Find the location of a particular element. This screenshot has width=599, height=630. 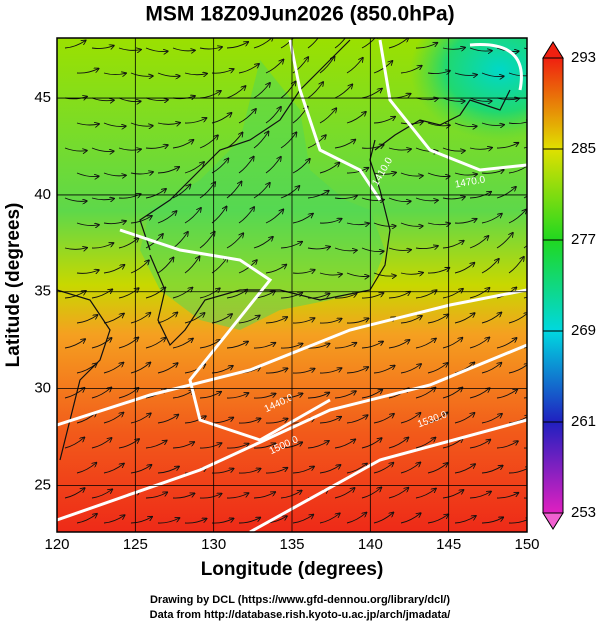

x-tick-label: 125 is located at coordinates (135, 544).